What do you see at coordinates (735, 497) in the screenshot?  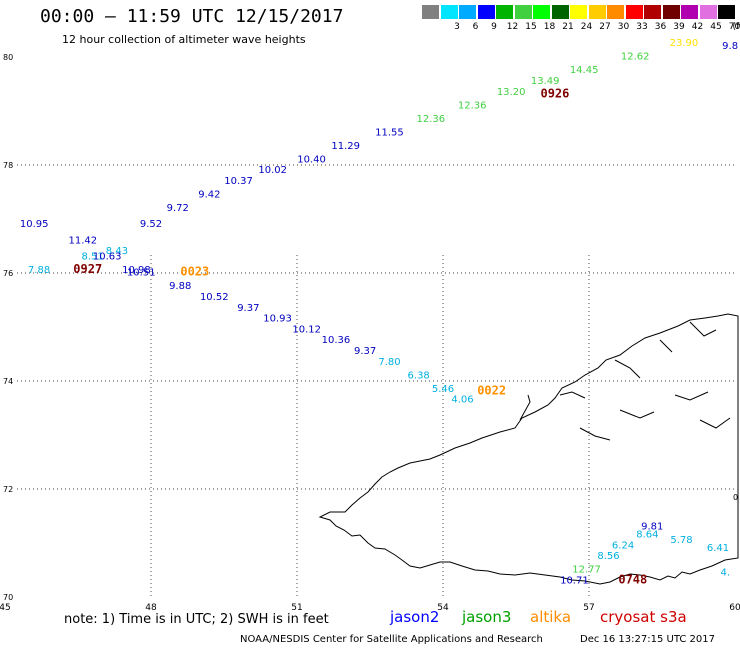 I see `right-edge-label: 0` at bounding box center [735, 497].